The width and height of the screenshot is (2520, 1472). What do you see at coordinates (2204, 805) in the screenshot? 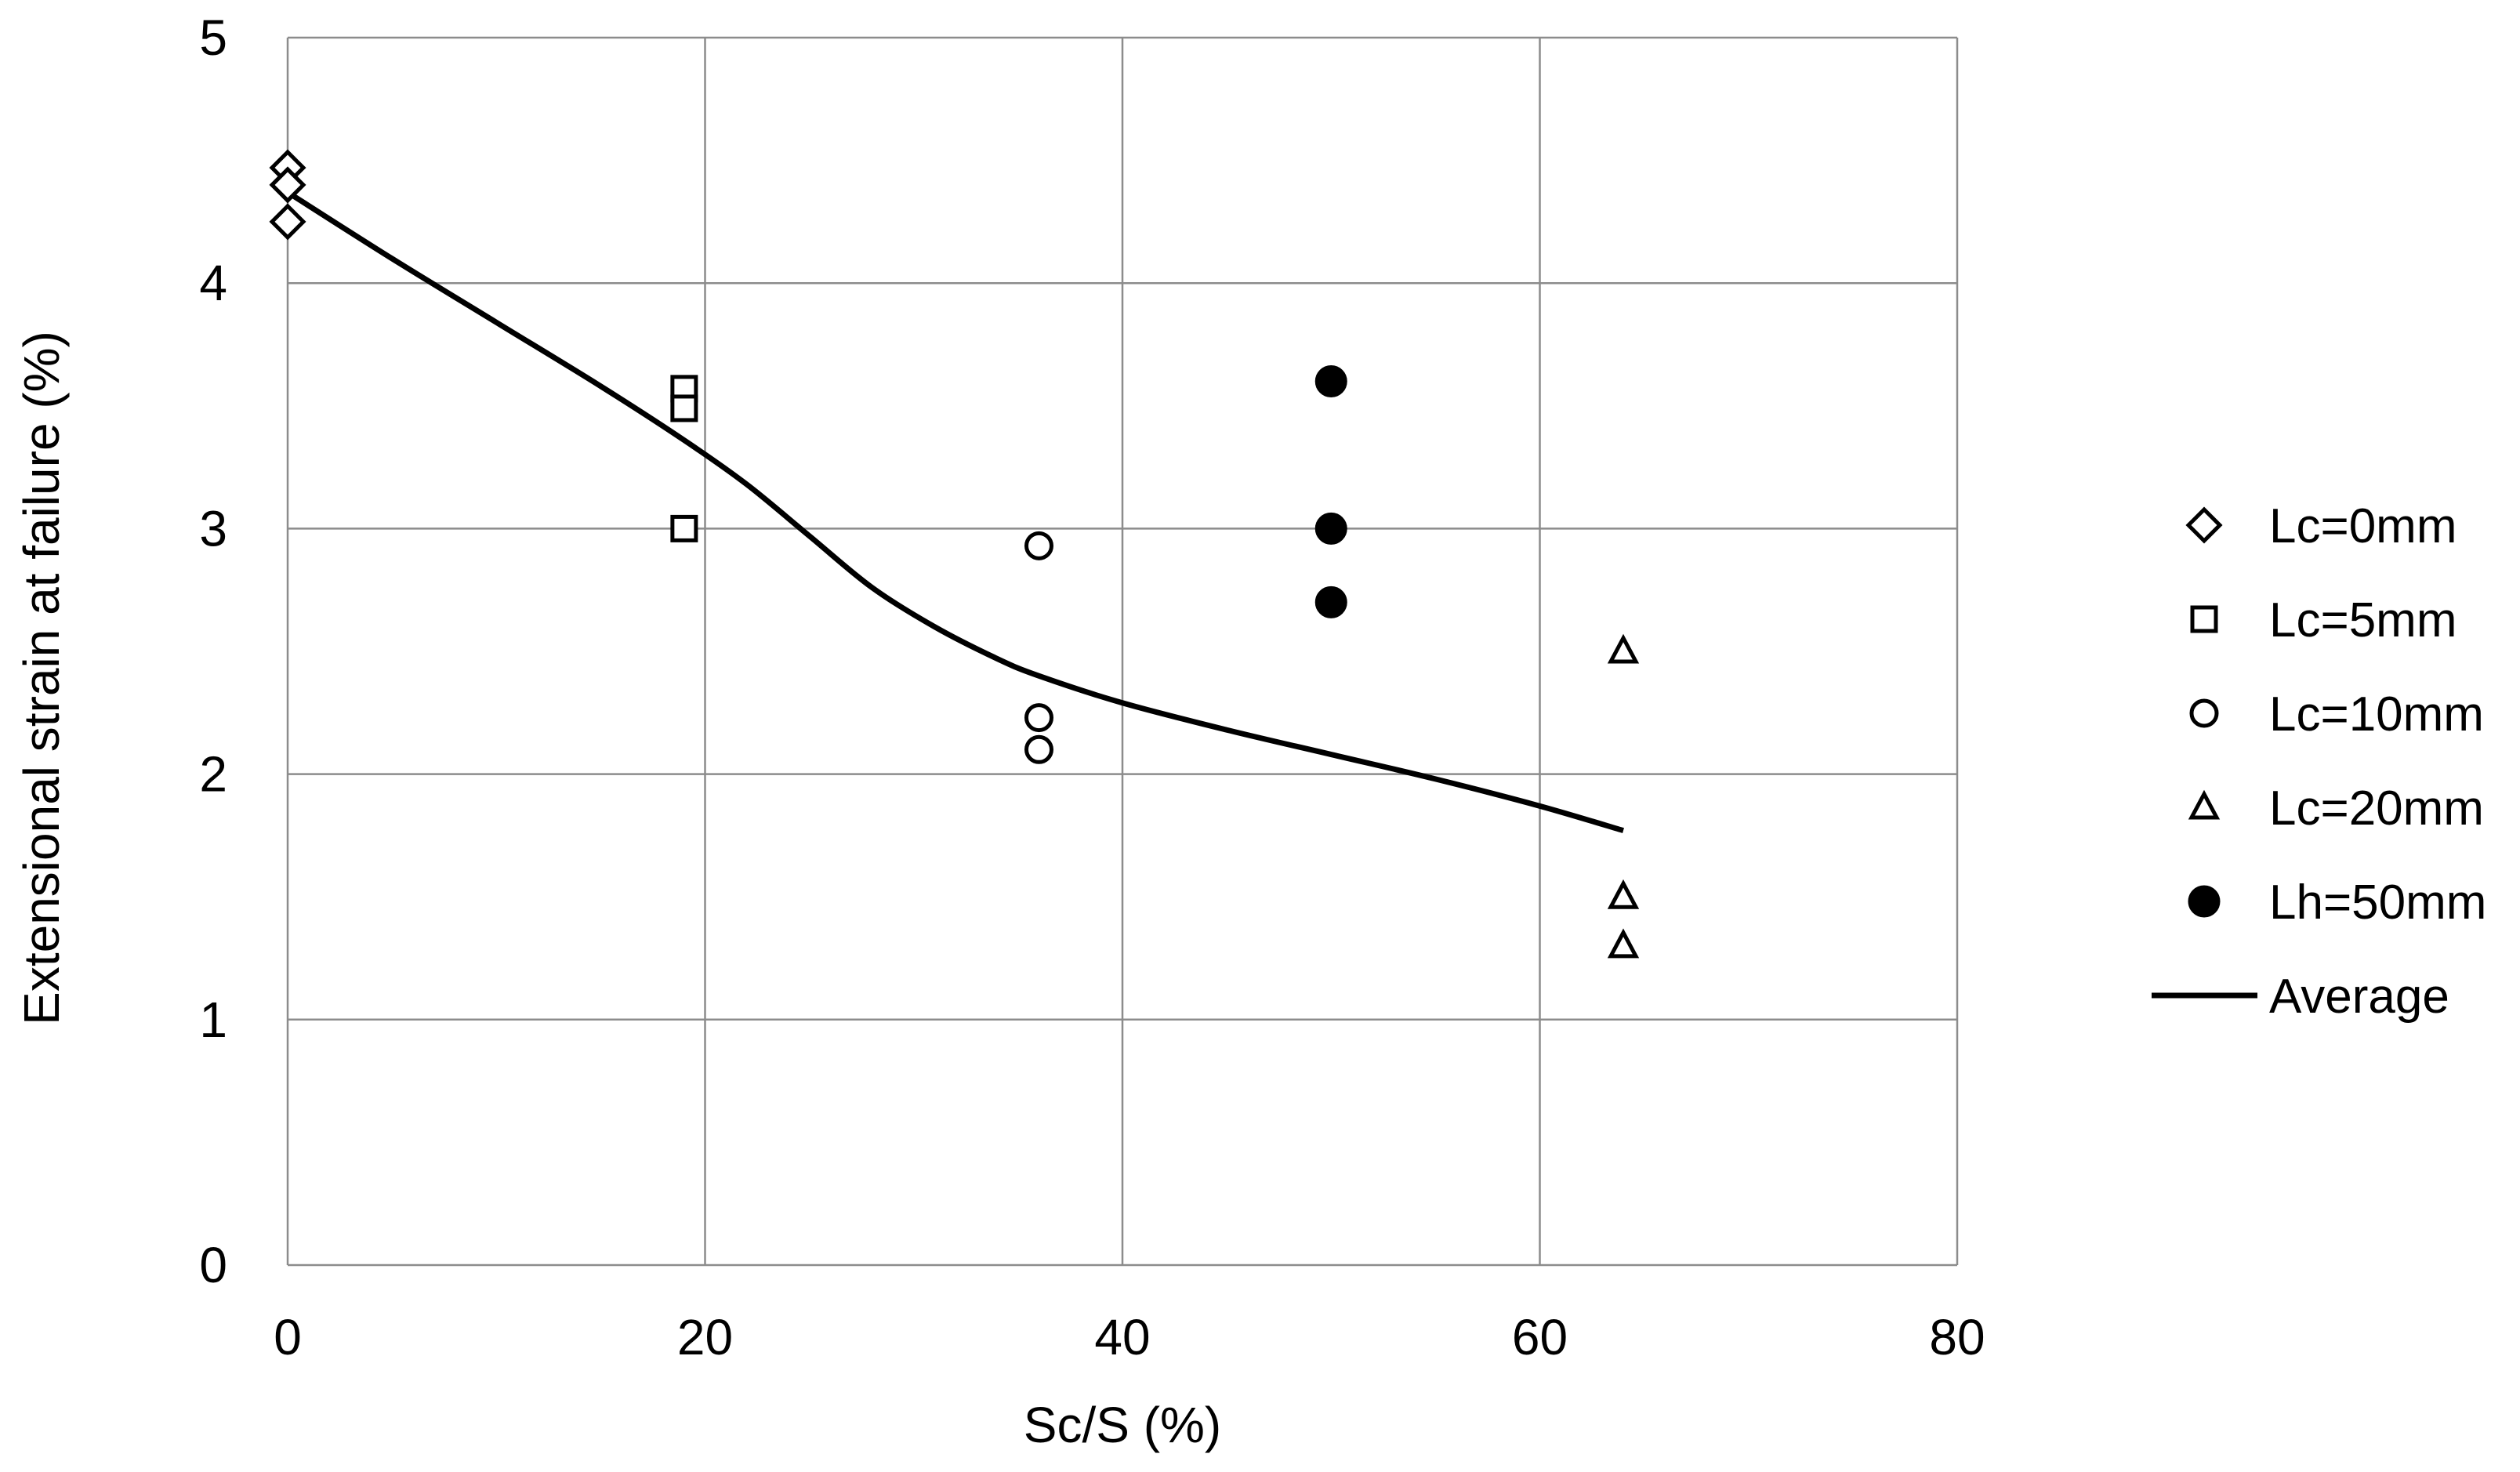
I see `legend-marker-lc-20mm` at bounding box center [2204, 805].